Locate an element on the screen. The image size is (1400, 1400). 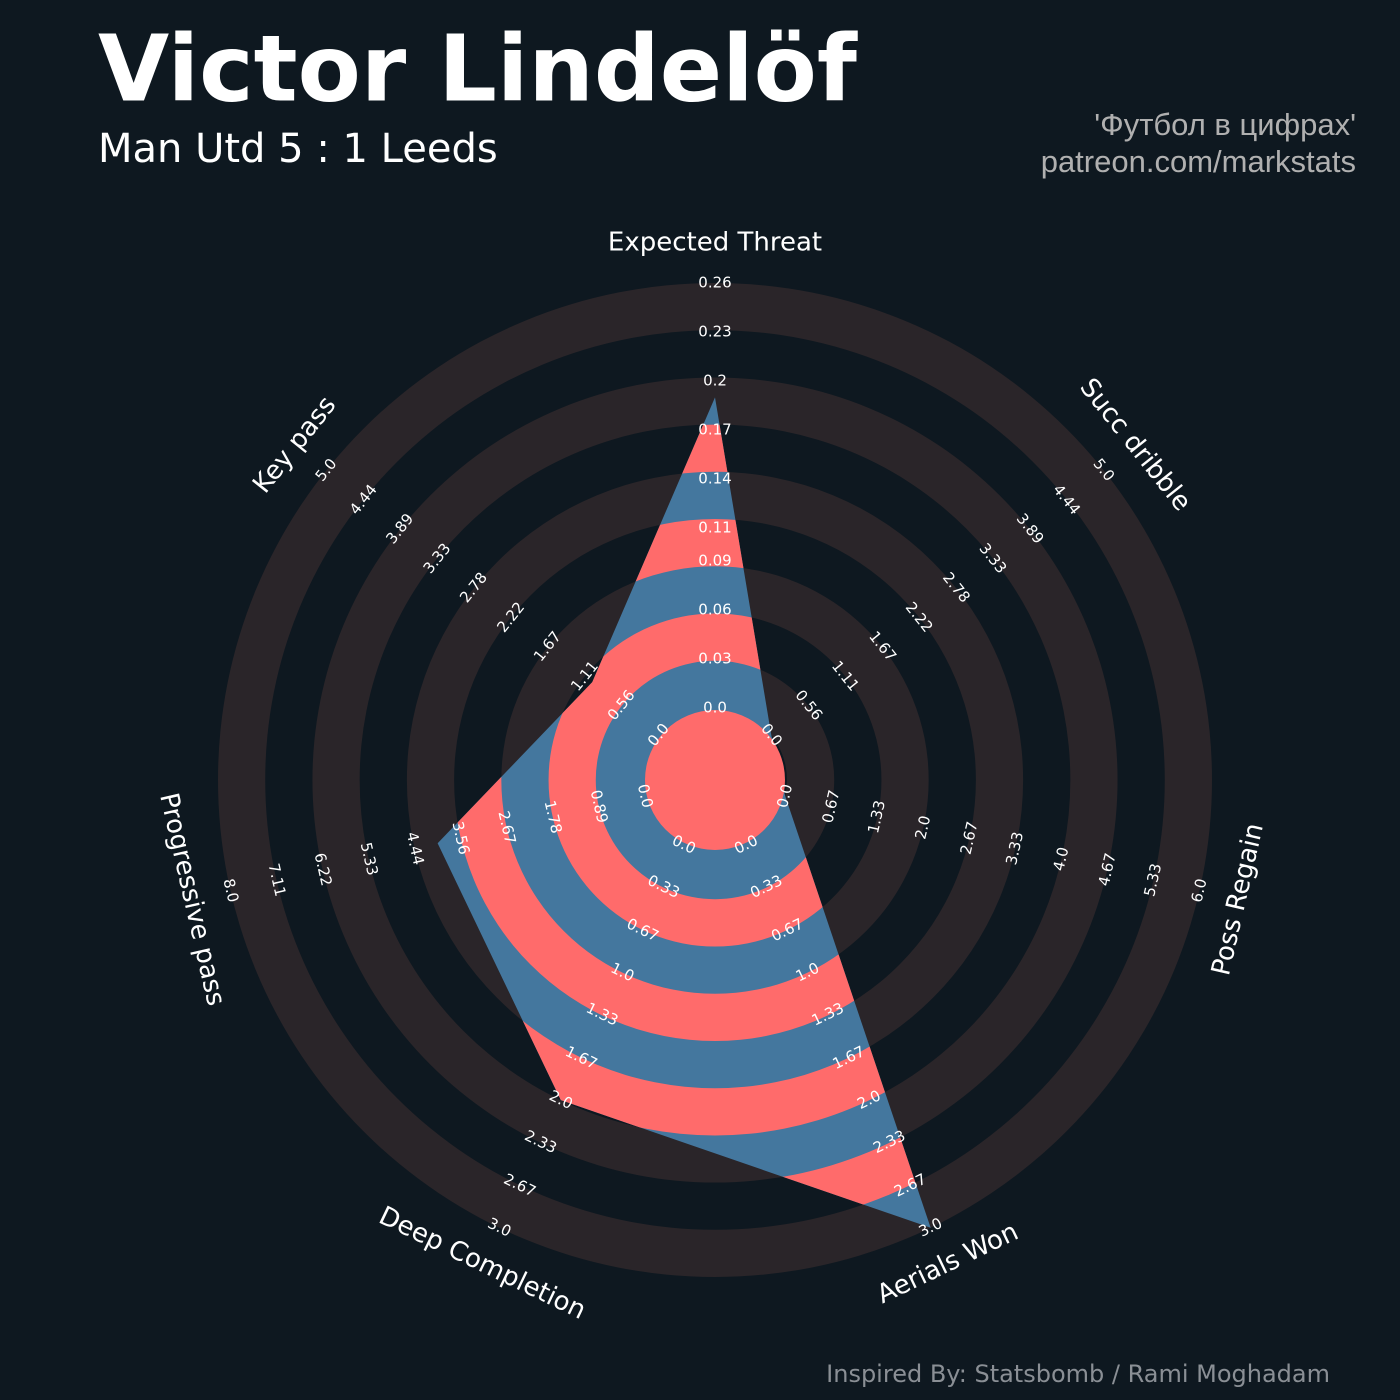
tick-label: 4.0 is located at coordinates (1061, 858).